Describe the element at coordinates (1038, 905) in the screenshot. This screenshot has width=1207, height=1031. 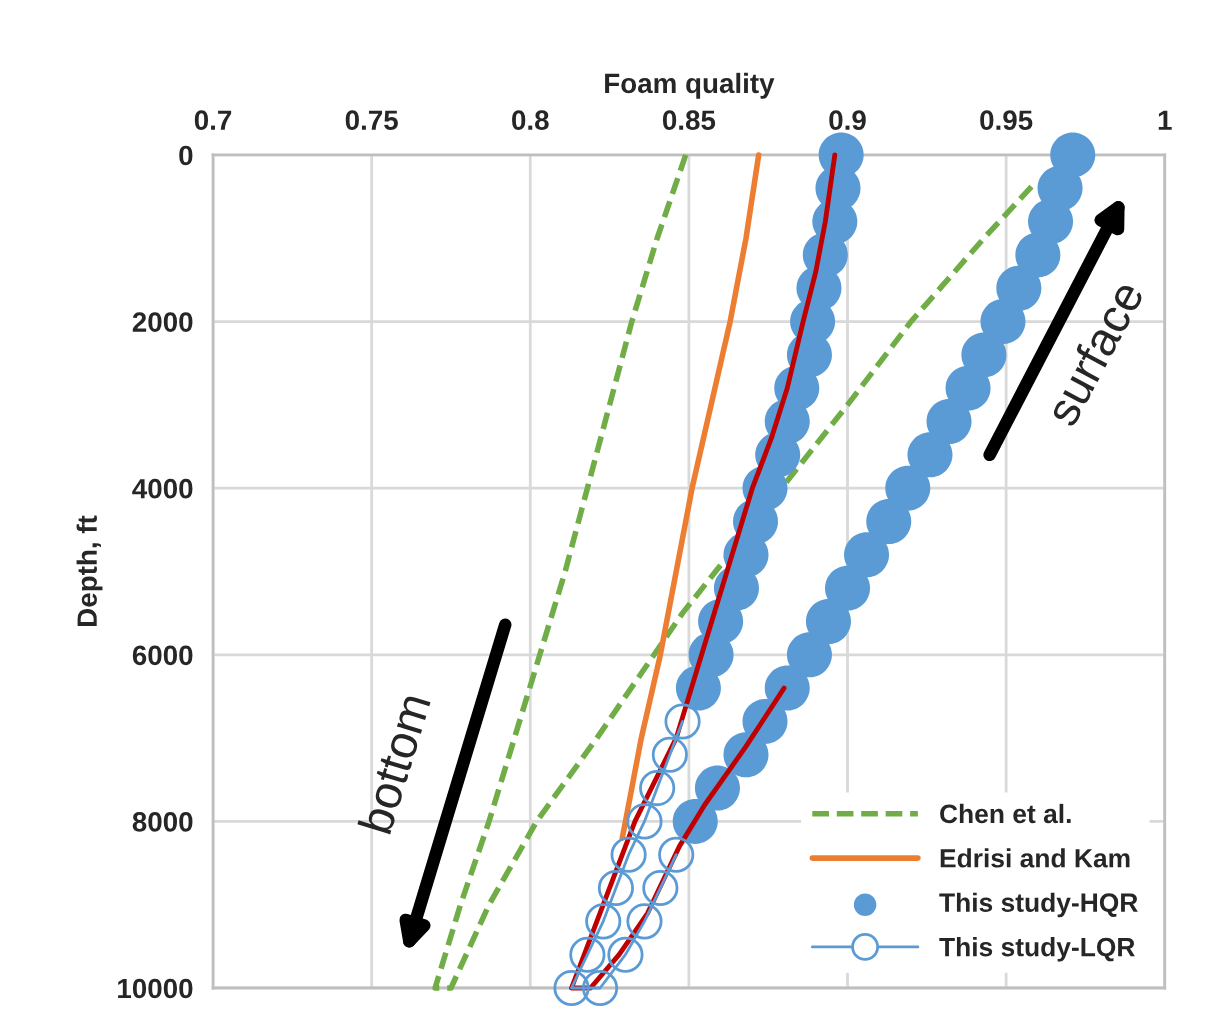
I see `legend-label: This study-HQR` at that location.